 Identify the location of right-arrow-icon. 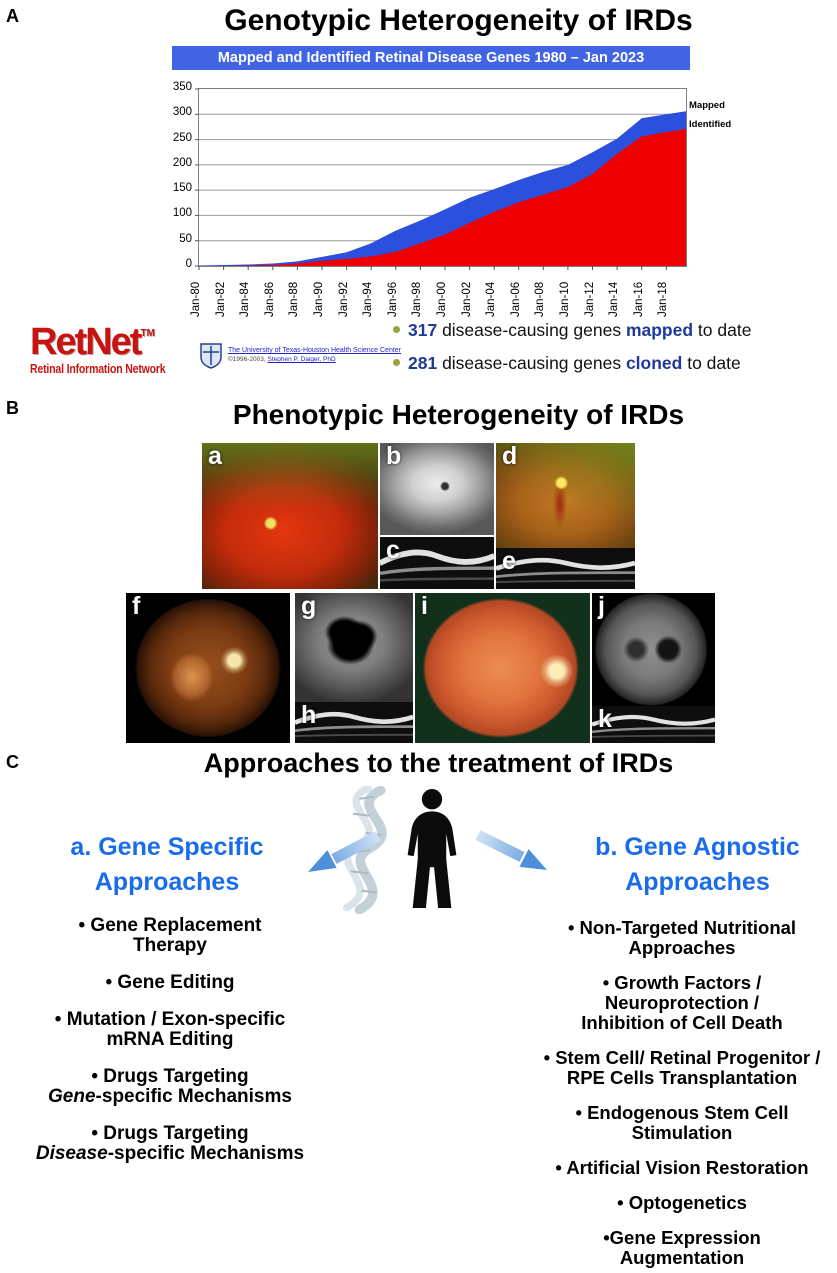
(511, 850).